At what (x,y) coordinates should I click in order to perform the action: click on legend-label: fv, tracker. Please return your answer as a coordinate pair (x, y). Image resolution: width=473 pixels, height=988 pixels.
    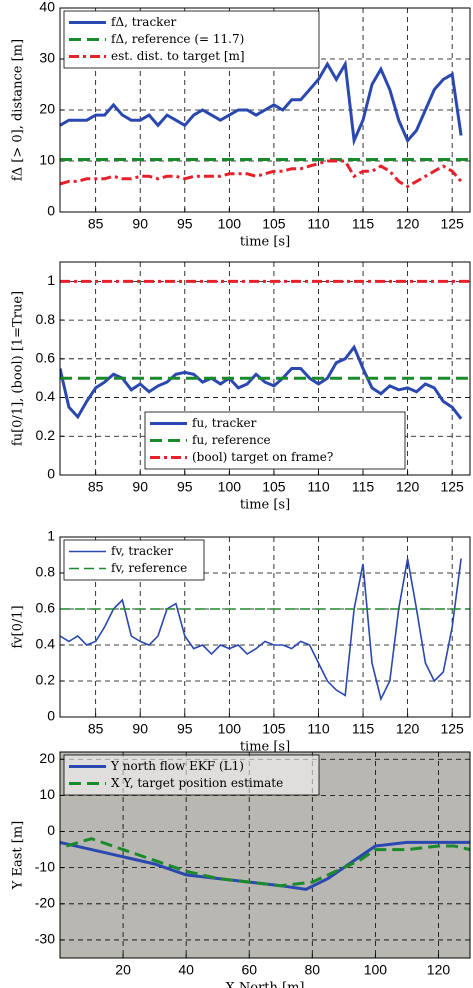
    Looking at the image, I should click on (142, 551).